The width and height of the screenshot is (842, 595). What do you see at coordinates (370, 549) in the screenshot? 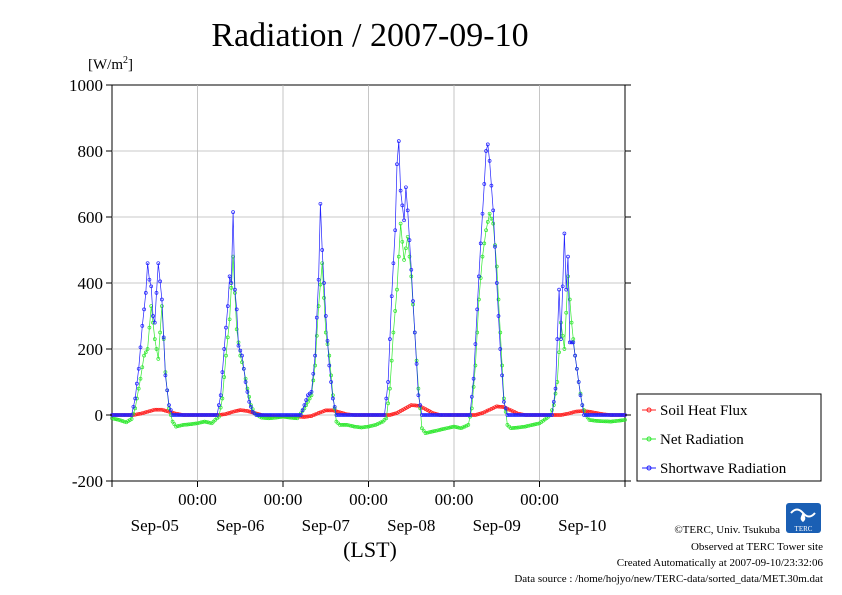
I see `x-axis-label: (LST)` at bounding box center [370, 549].